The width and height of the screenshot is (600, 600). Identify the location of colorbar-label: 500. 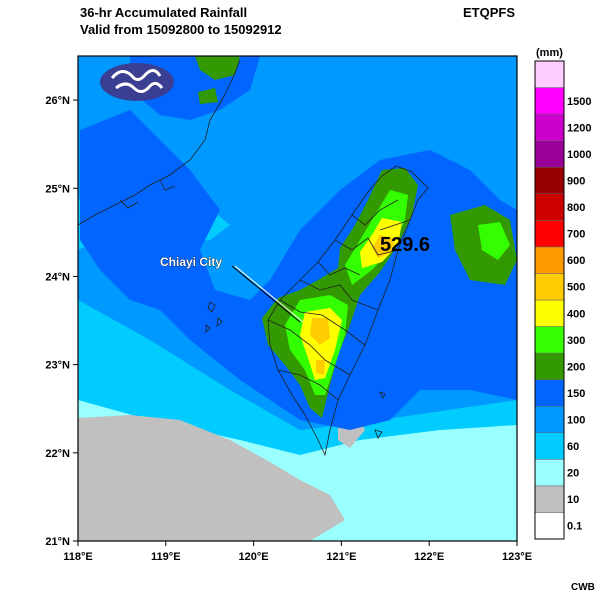
(576, 288).